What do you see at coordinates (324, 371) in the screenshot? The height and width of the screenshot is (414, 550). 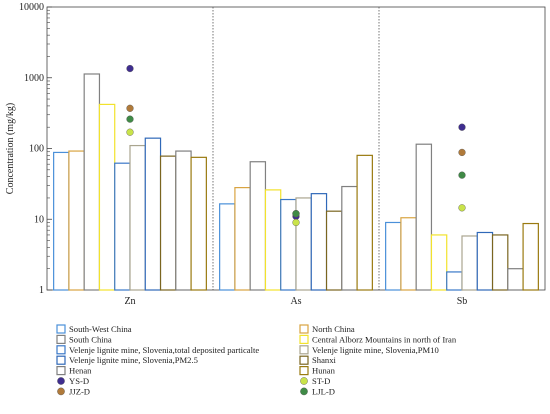 I see `legend-label-right-4: Hunan` at bounding box center [324, 371].